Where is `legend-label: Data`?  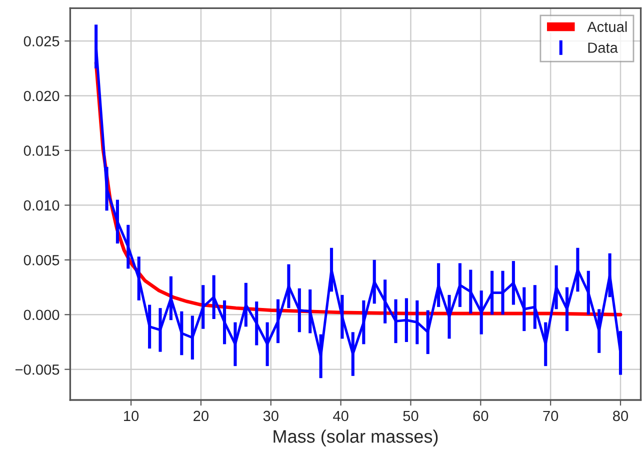 legend-label: Data is located at coordinates (603, 47).